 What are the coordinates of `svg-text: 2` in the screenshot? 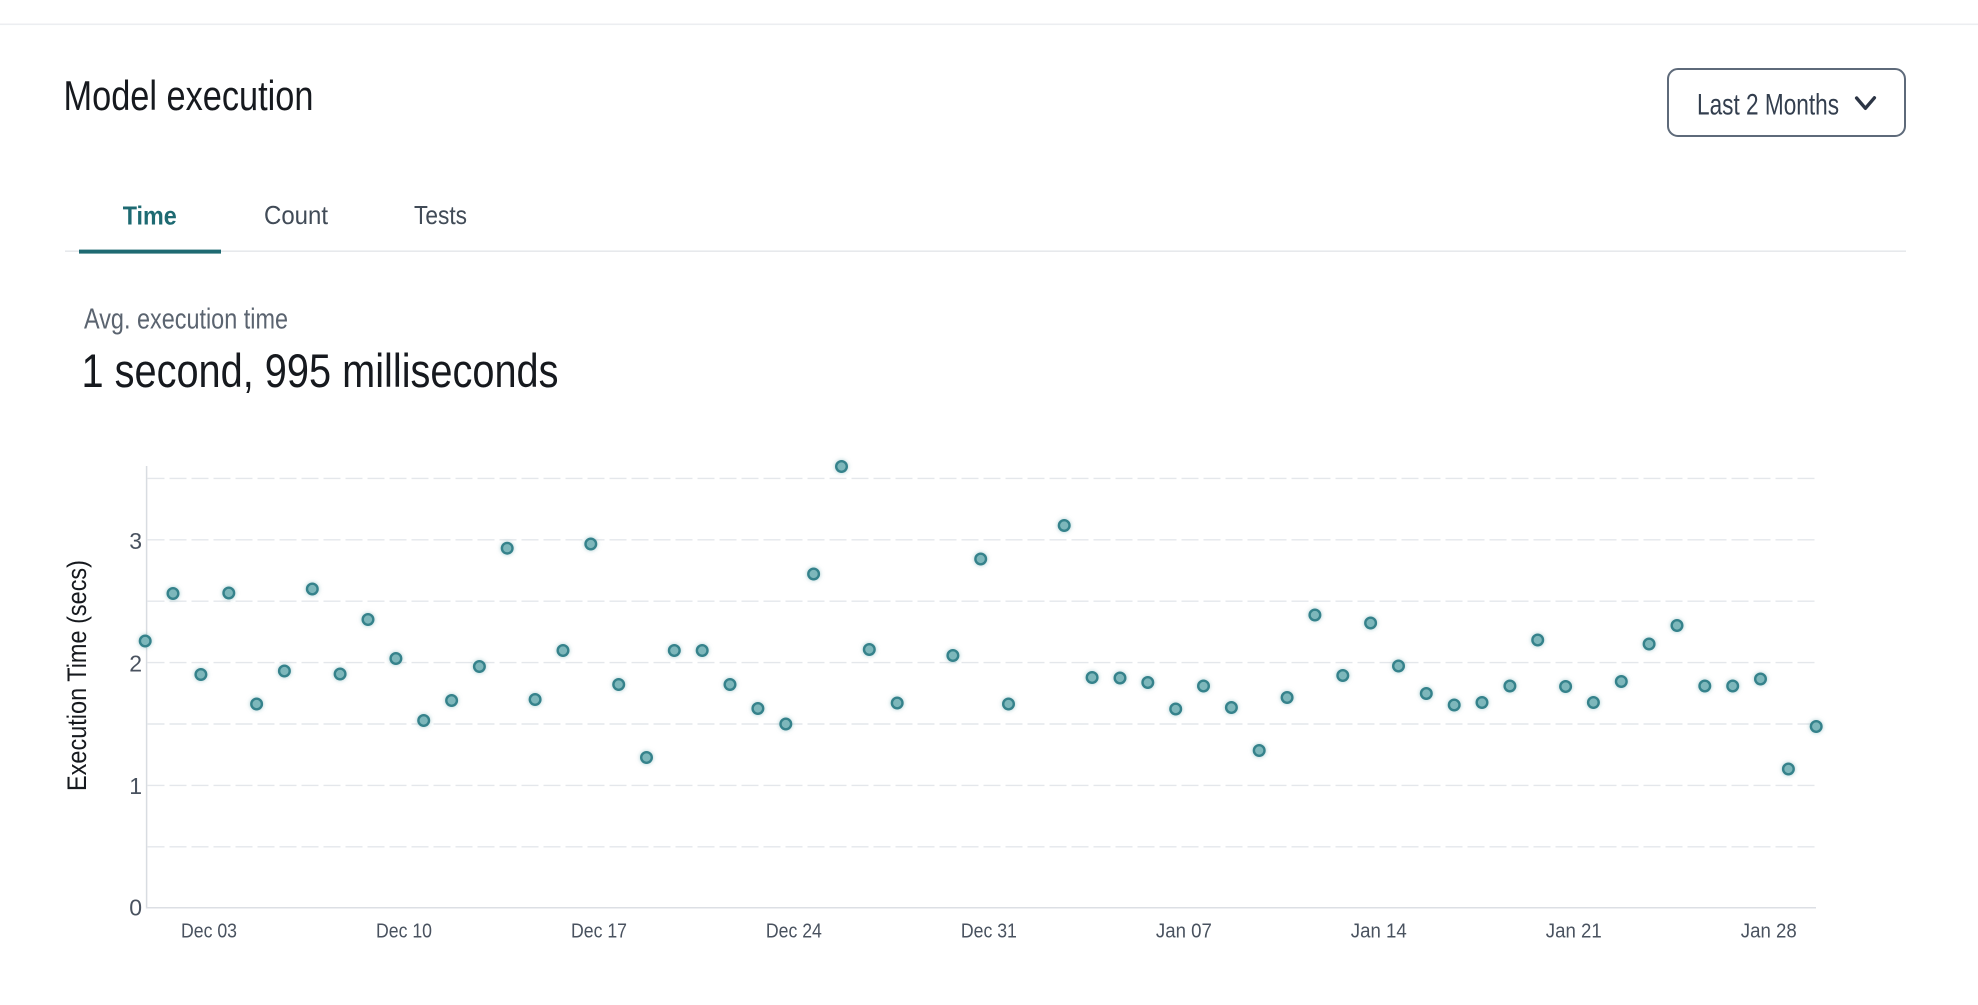 It's located at (135, 664).